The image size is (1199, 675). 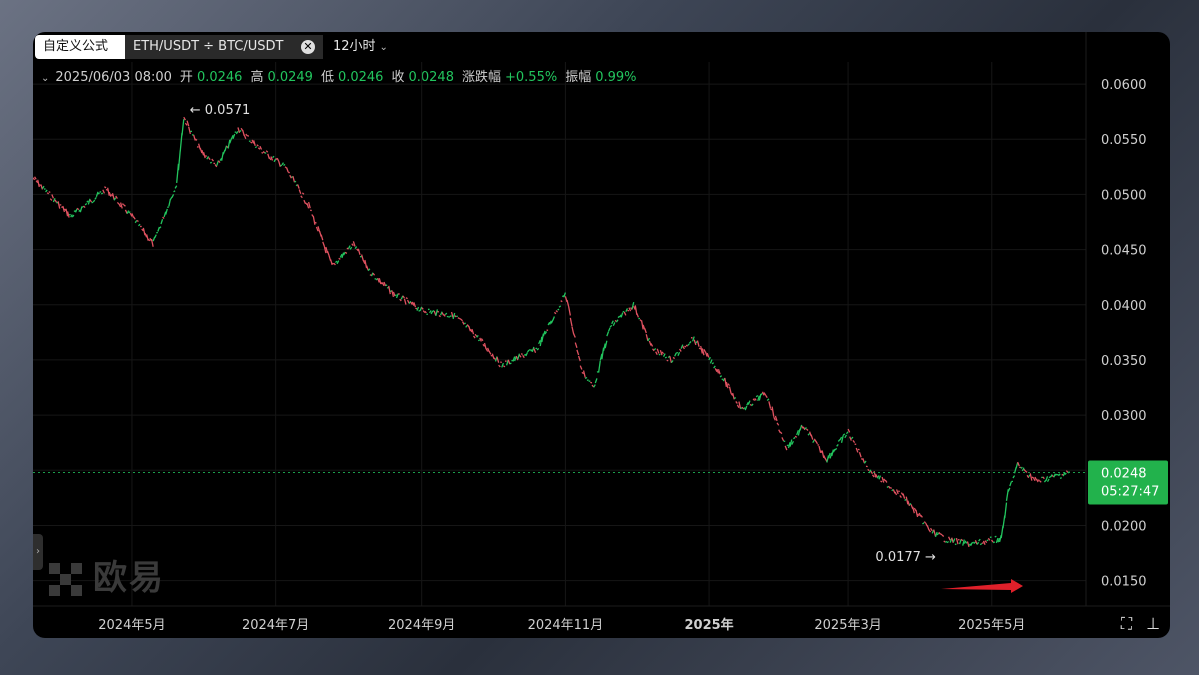 What do you see at coordinates (1126, 623) in the screenshot?
I see `fullscreen-icon: ⛶` at bounding box center [1126, 623].